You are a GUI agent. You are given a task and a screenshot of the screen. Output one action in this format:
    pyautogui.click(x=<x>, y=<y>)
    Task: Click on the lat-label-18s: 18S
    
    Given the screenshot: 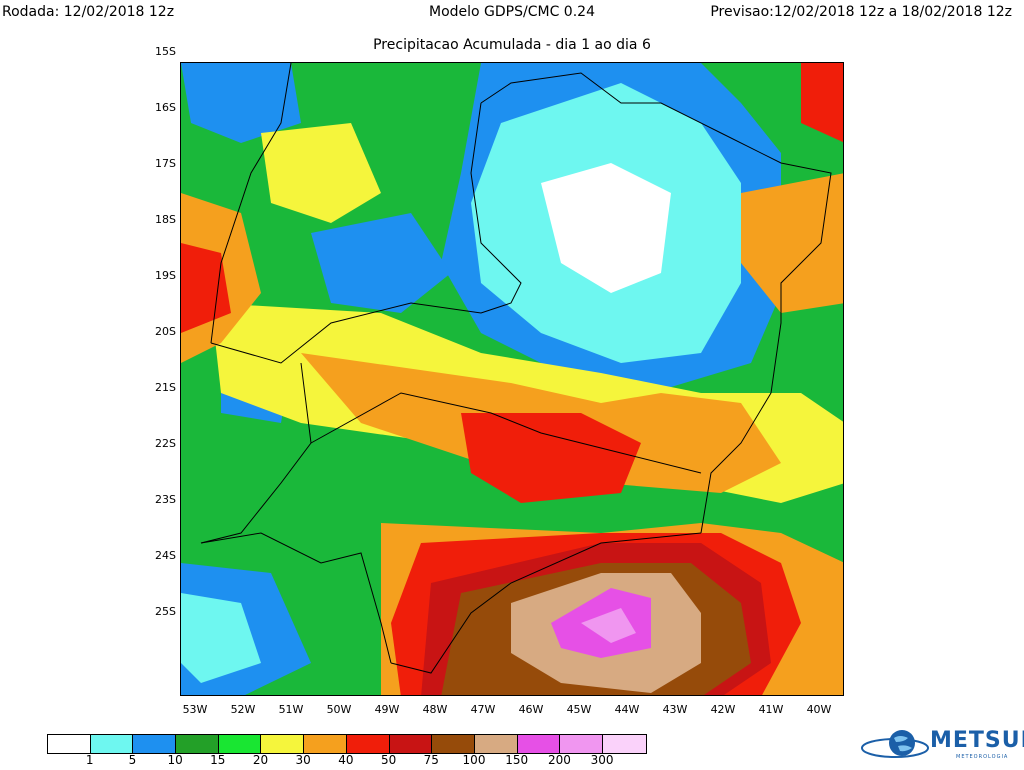 What is the action you would take?
    pyautogui.click(x=165, y=219)
    